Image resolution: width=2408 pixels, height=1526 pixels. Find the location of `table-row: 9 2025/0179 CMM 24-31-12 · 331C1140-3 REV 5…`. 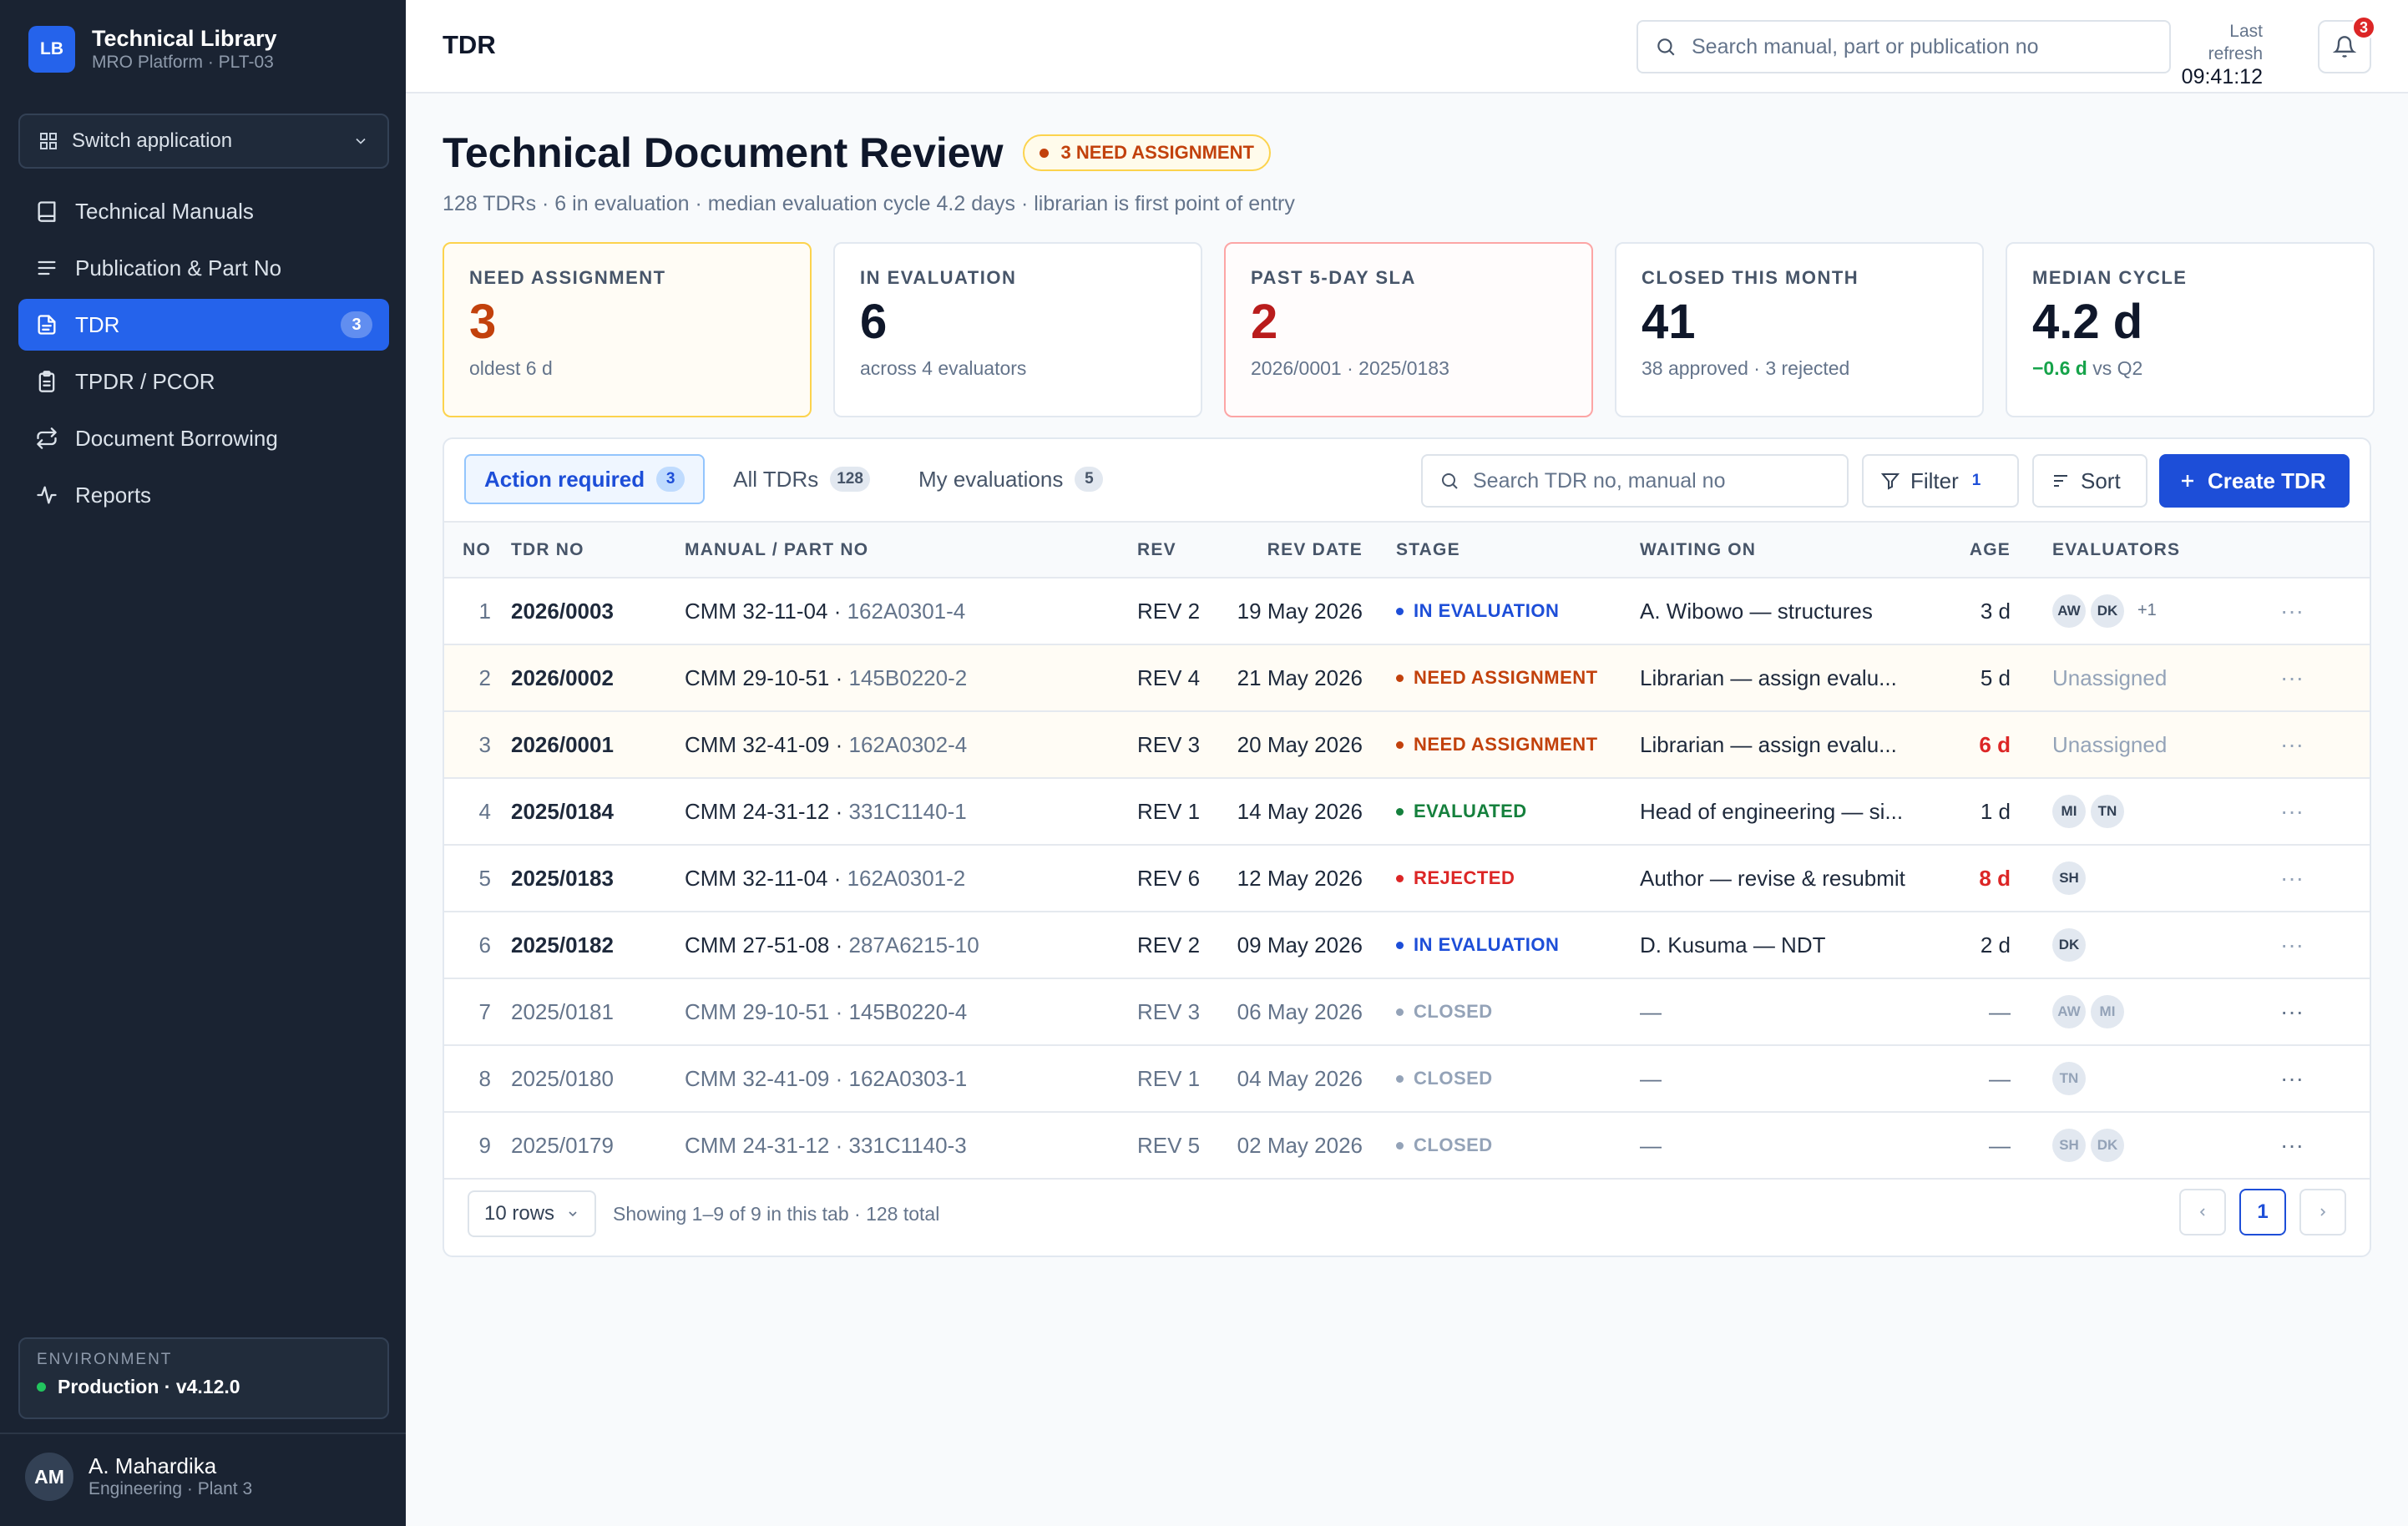

table-row: 9 2025/0179 CMM 24-31-12 · 331C1140-3 REV 5… is located at coordinates (1407, 1146).